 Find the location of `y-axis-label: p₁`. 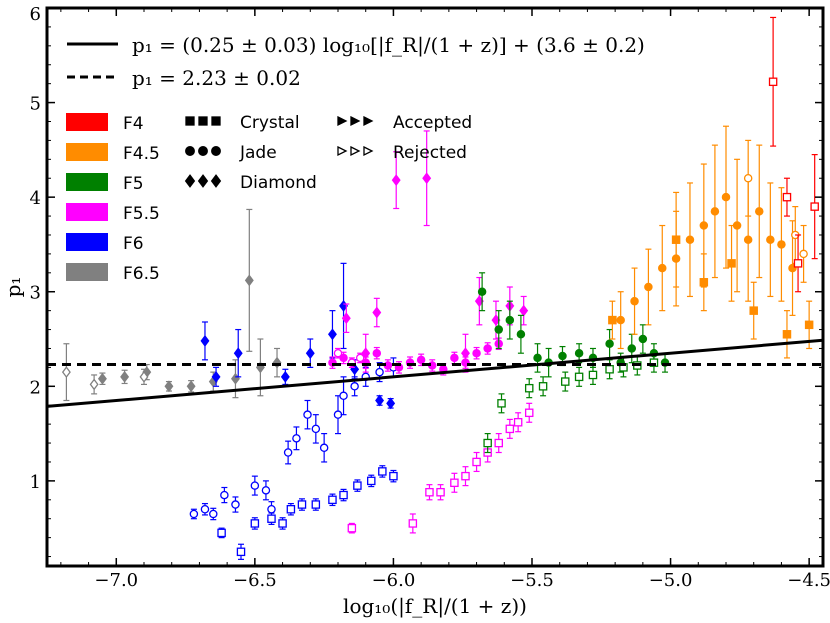

y-axis-label: p₁ is located at coordinates (13, 287).